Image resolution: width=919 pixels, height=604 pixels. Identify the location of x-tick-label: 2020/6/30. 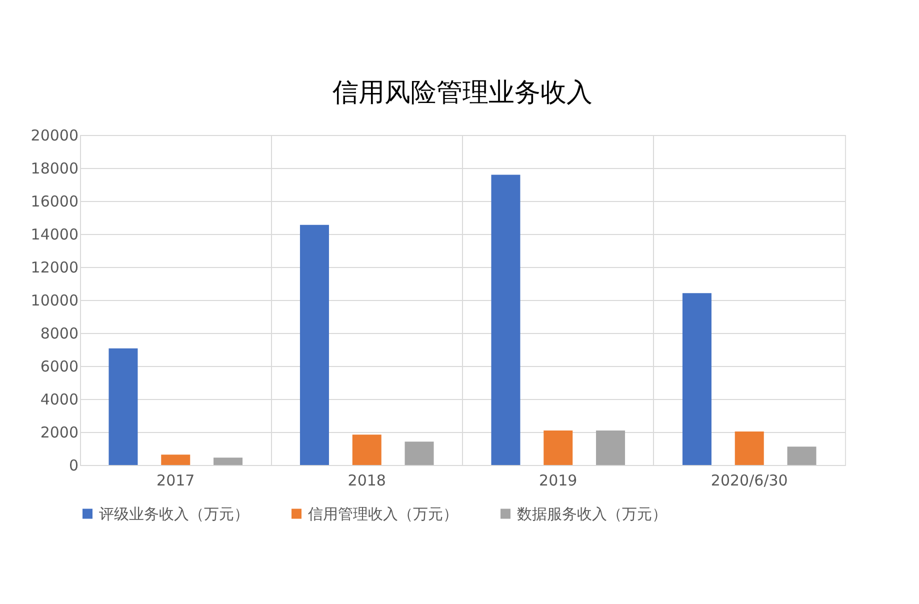
(749, 481).